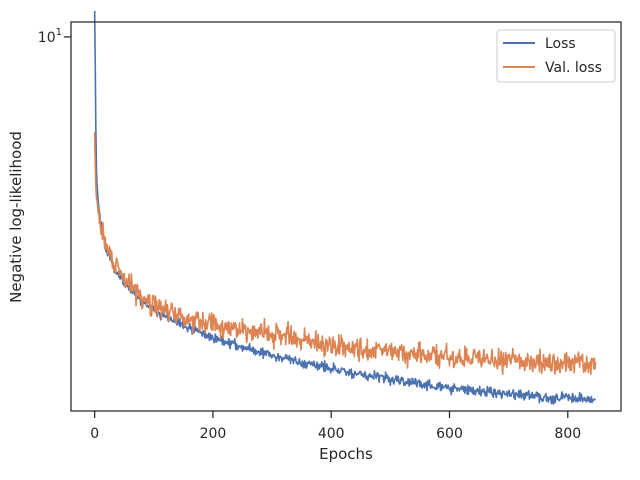  I want to click on legend-label-val-loss: Val. loss, so click(573, 68).